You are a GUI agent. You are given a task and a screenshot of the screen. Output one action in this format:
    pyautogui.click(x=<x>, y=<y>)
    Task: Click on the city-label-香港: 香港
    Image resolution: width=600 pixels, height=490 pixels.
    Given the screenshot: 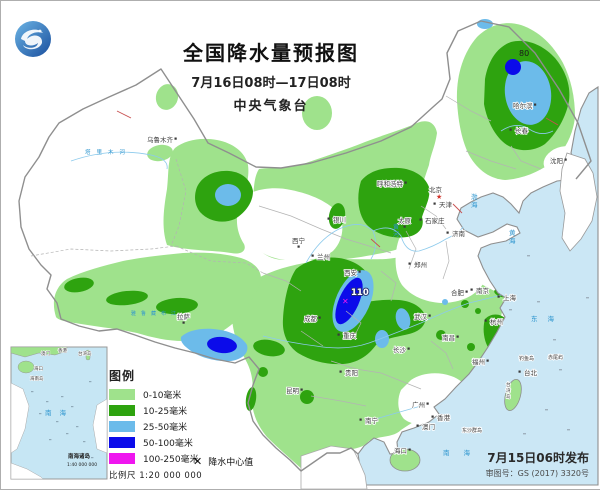 What is the action you would take?
    pyautogui.click(x=444, y=417)
    